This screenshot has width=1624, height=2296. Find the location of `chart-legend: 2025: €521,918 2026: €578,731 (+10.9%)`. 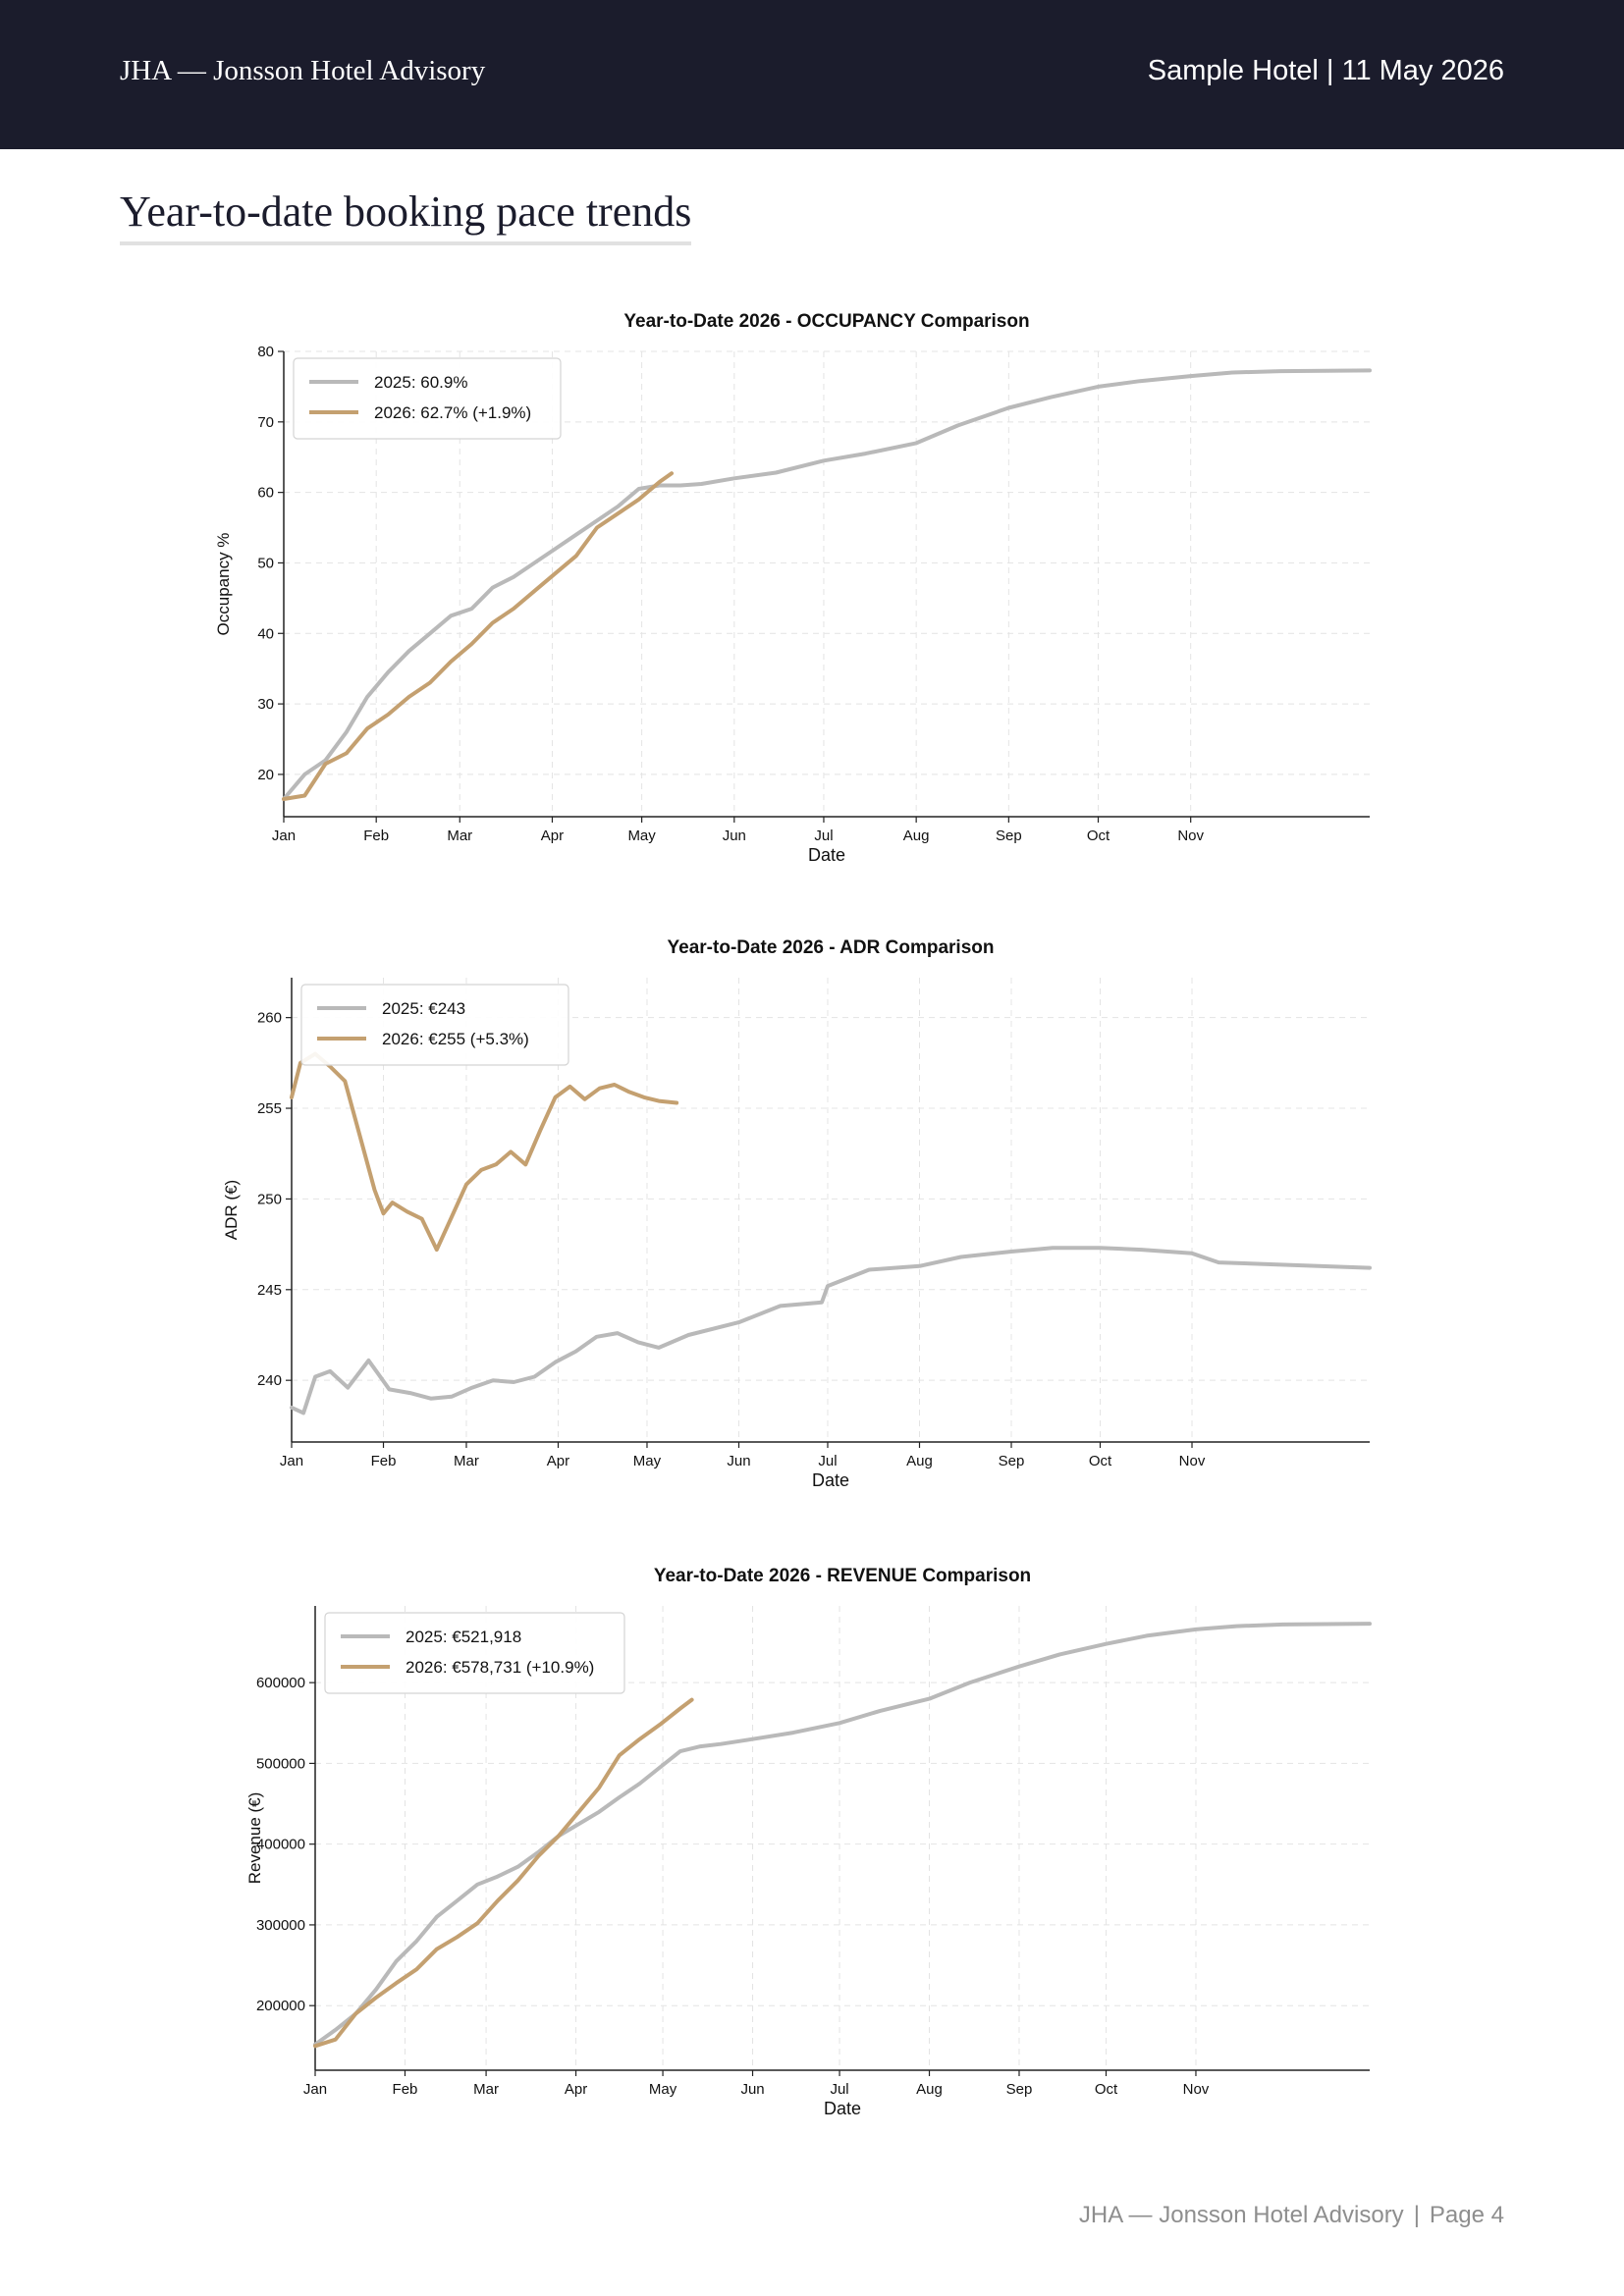

chart-legend: 2025: €521,918 2026: €578,731 (+10.9%) is located at coordinates (474, 1653).